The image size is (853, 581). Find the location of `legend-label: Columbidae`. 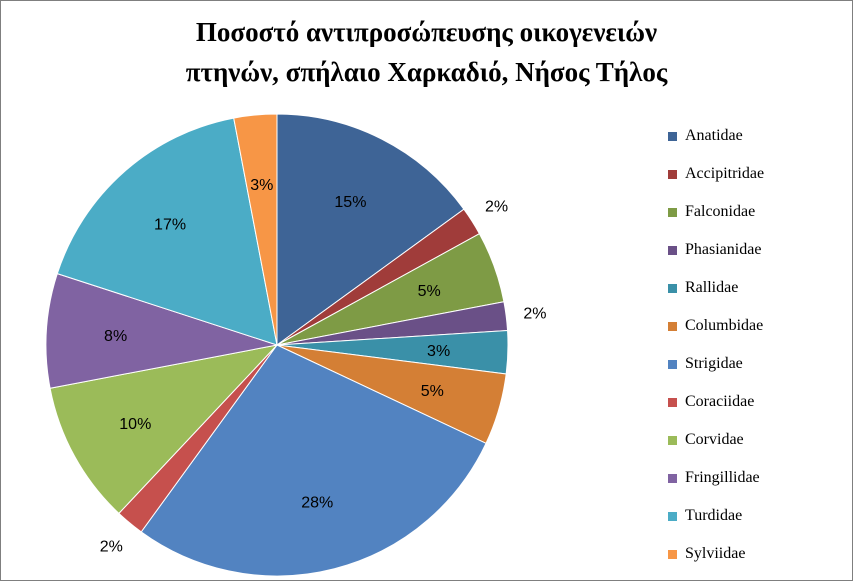

legend-label: Columbidae is located at coordinates (724, 325).